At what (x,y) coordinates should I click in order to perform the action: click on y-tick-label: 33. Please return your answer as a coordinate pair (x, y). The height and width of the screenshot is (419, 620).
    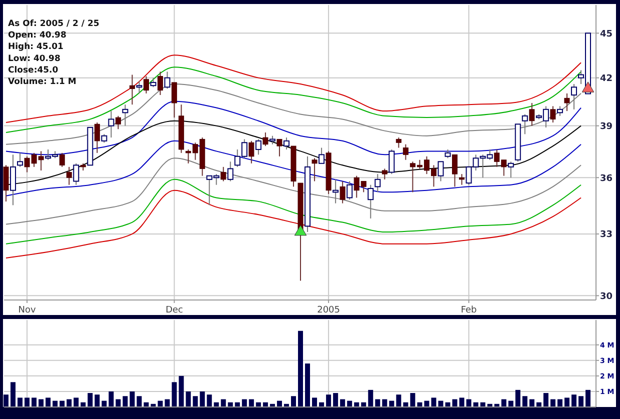
    Looking at the image, I should click on (606, 235).